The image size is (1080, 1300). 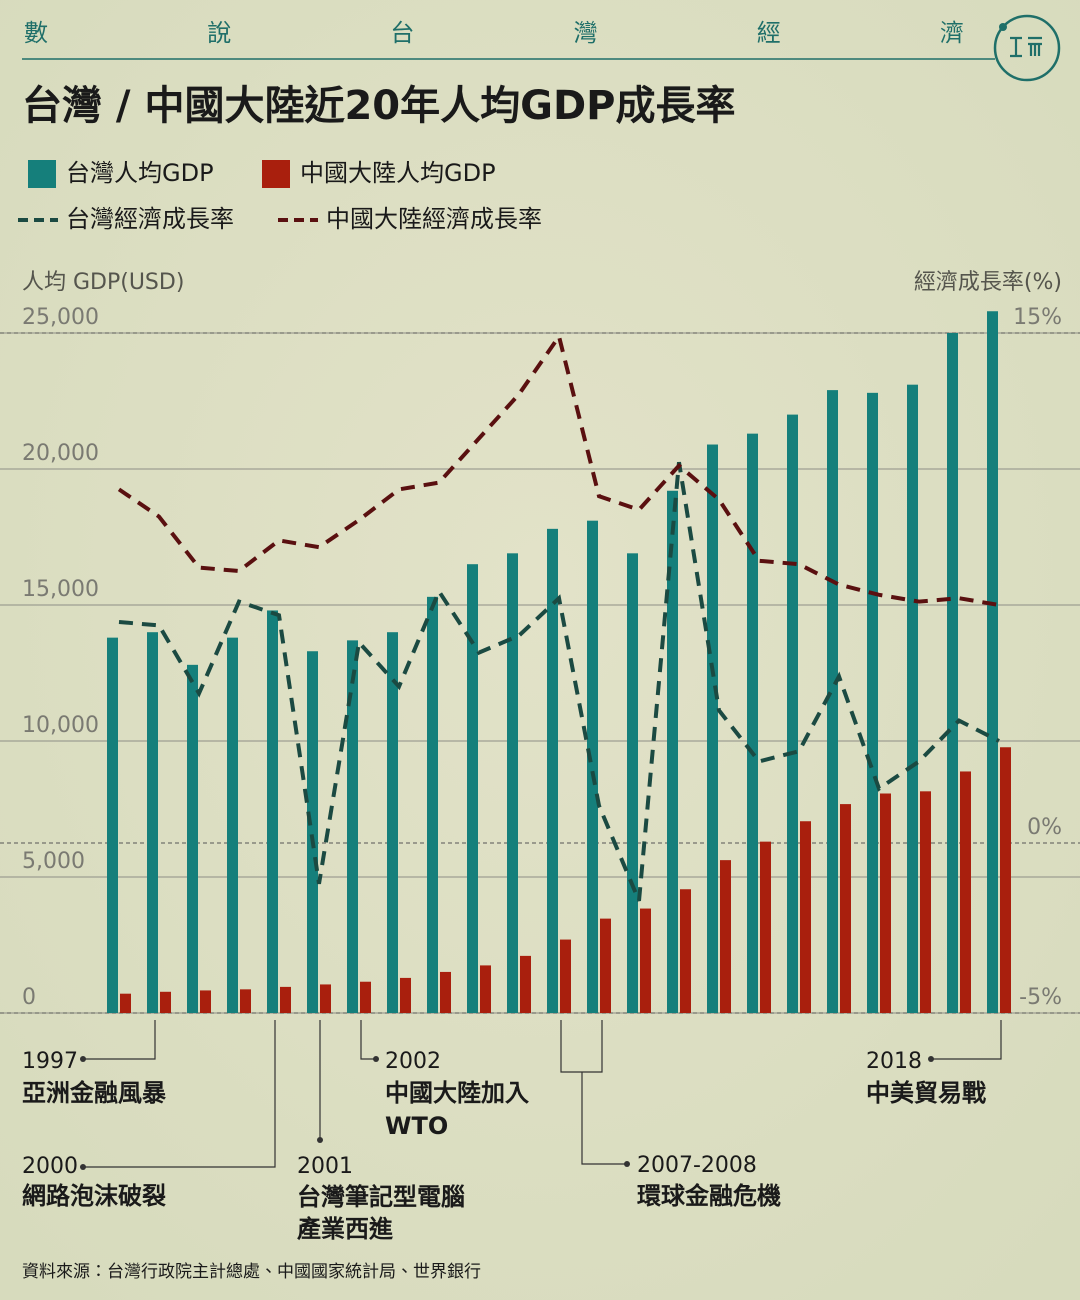 I want to click on annotation-label: WTO, so click(x=416, y=1126).